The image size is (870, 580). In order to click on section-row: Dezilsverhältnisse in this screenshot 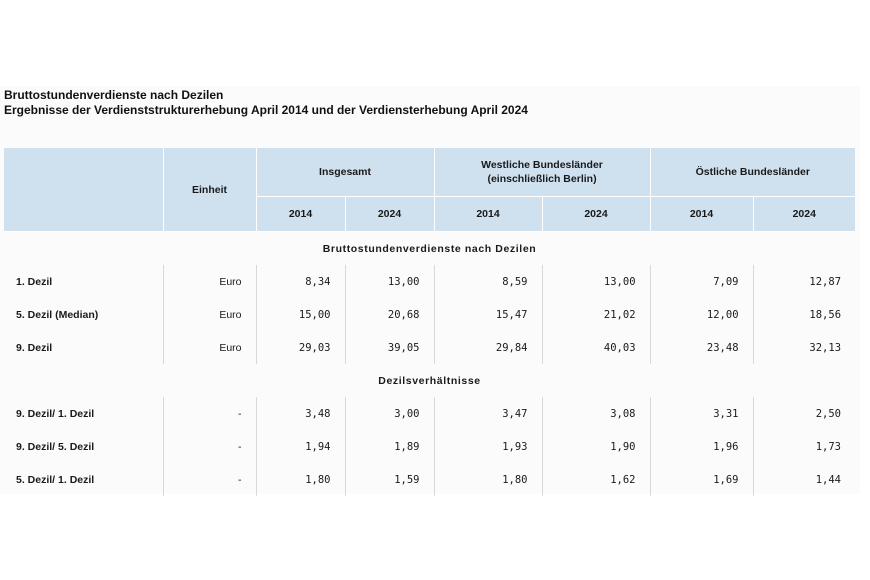, I will do `click(429, 380)`.